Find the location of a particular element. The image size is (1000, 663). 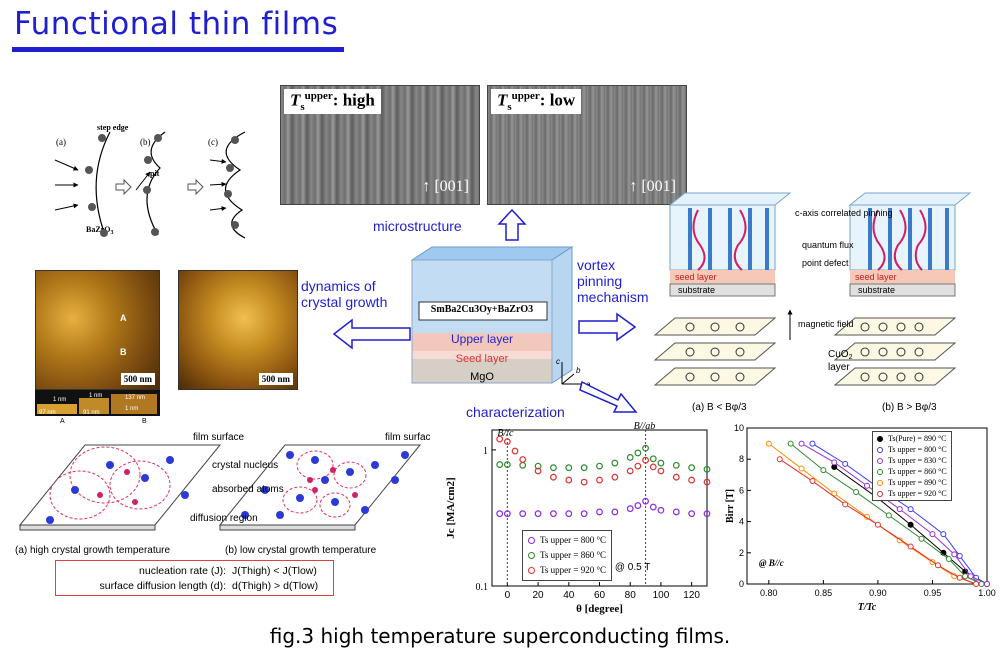

seed-layer-label: Seed layer is located at coordinates (482, 359).